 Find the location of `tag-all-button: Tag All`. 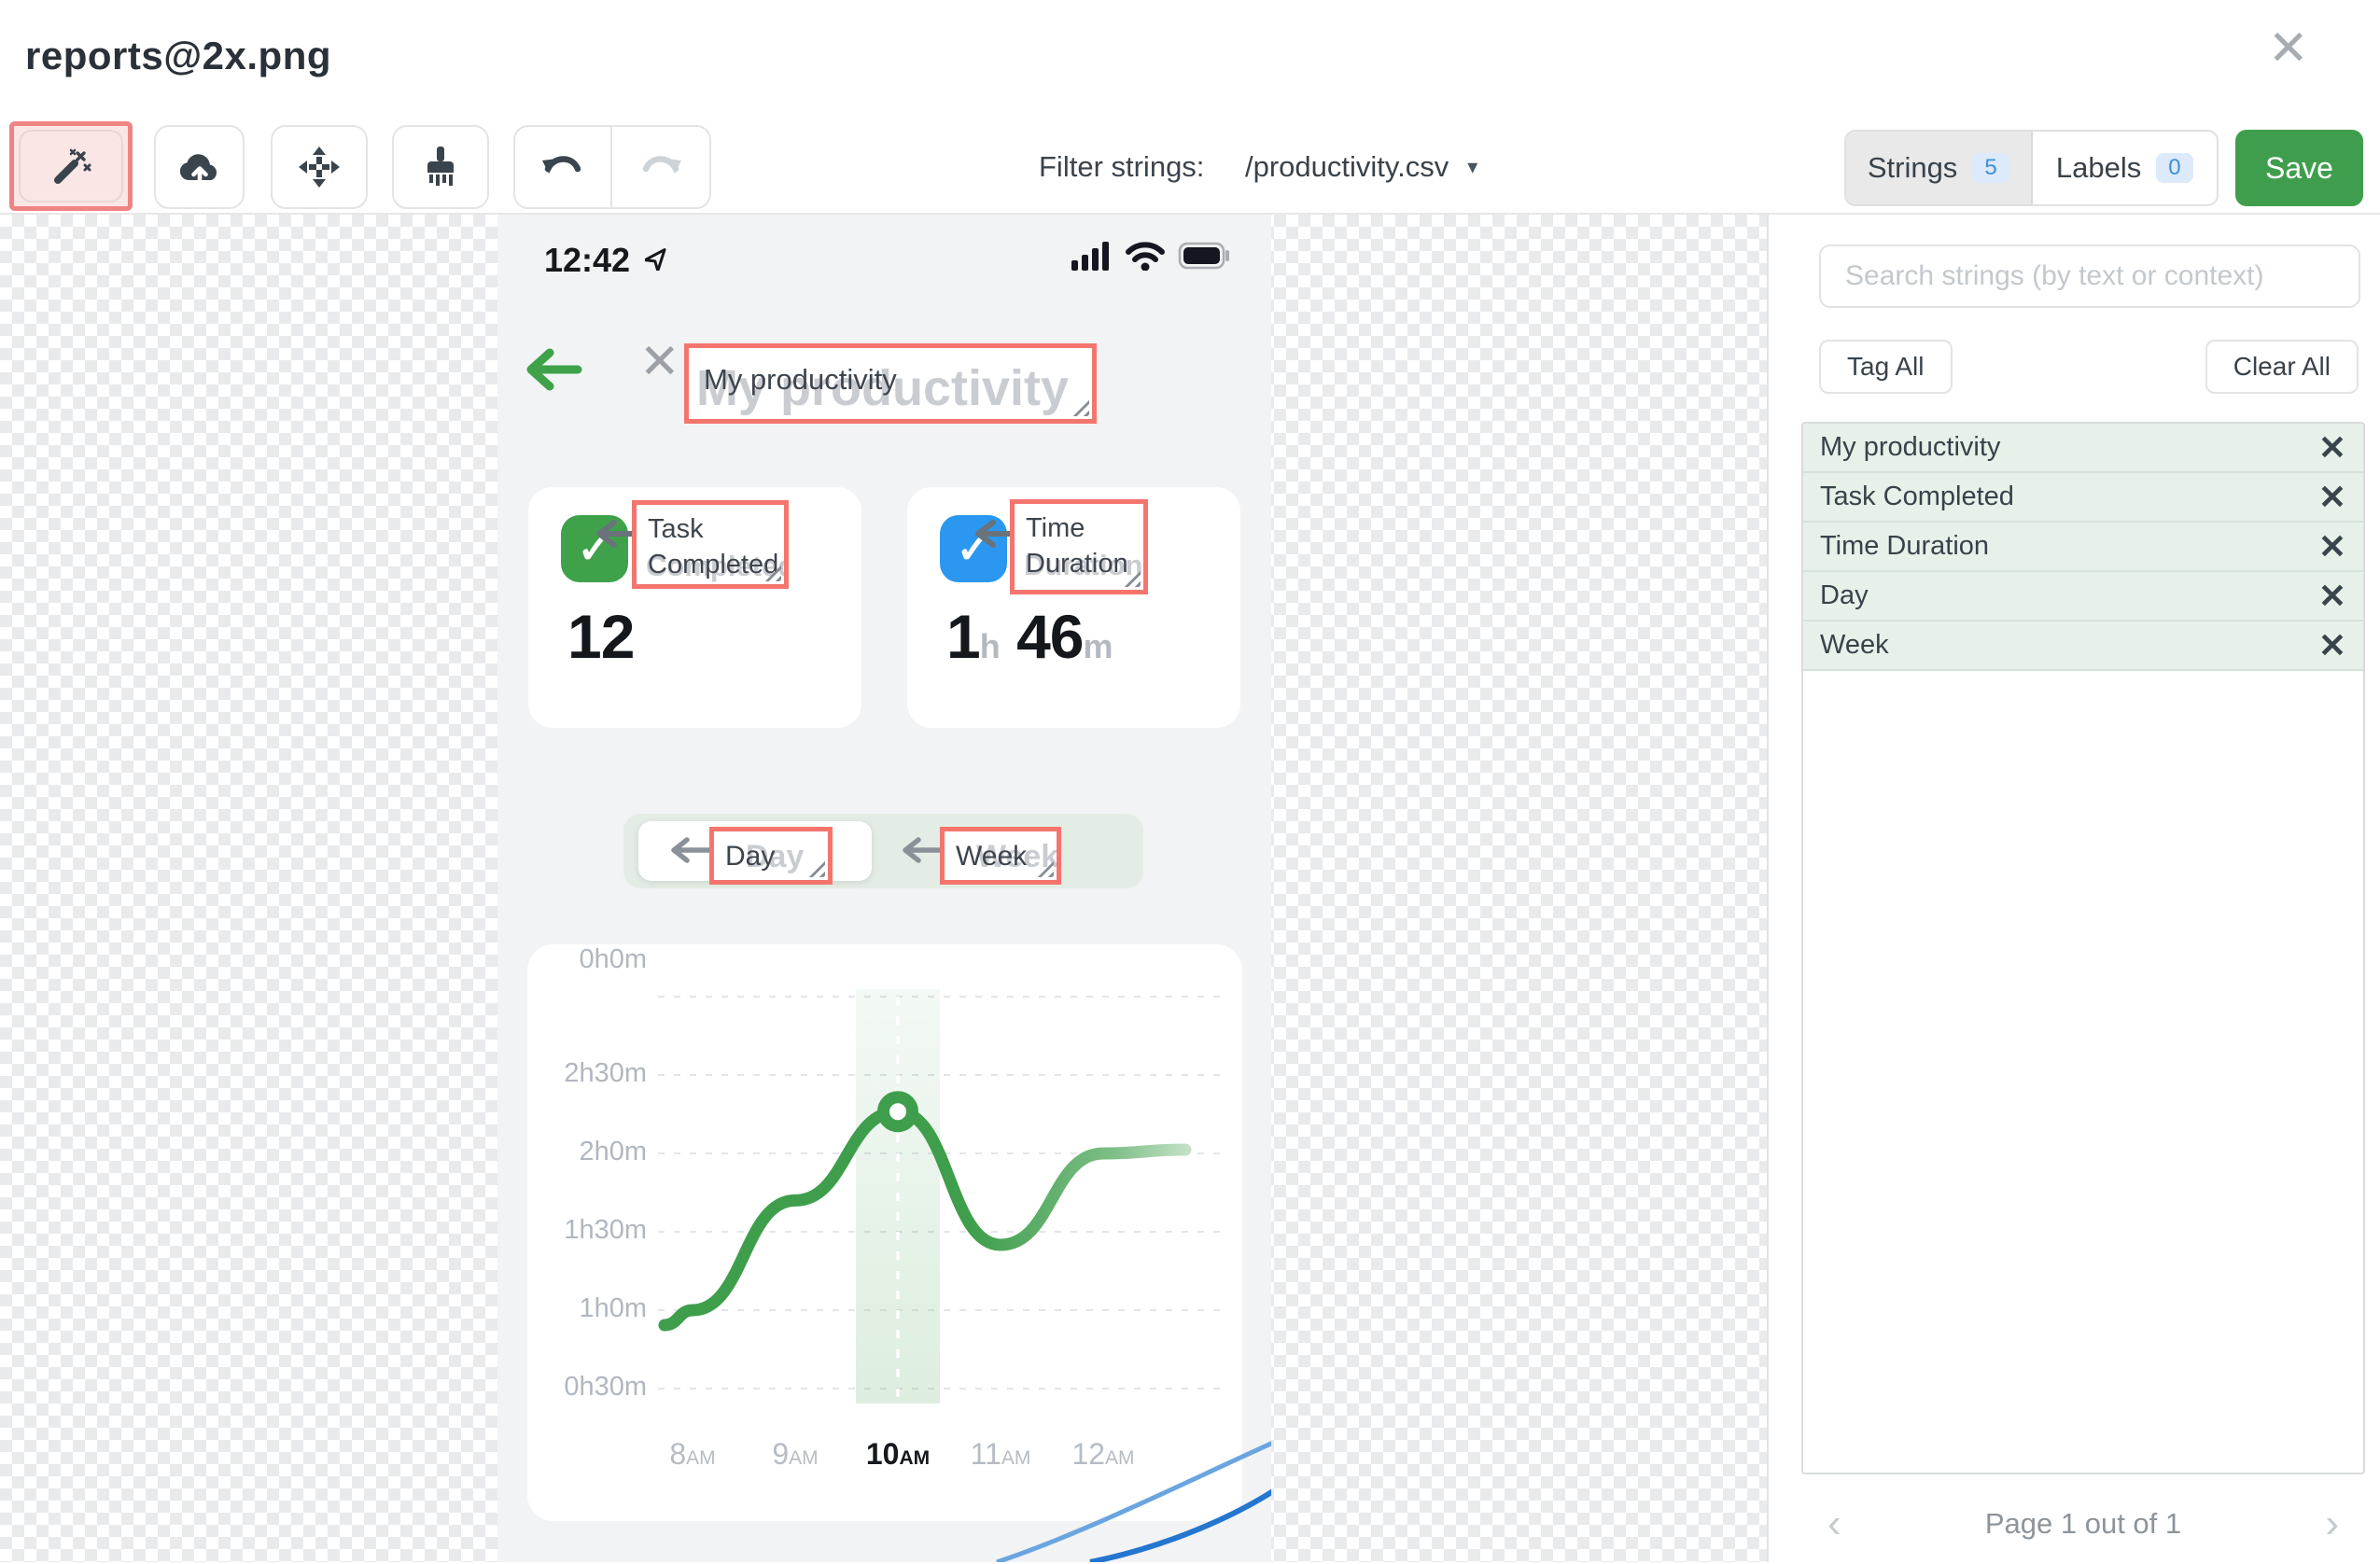

tag-all-button: Tag All is located at coordinates (1886, 367).